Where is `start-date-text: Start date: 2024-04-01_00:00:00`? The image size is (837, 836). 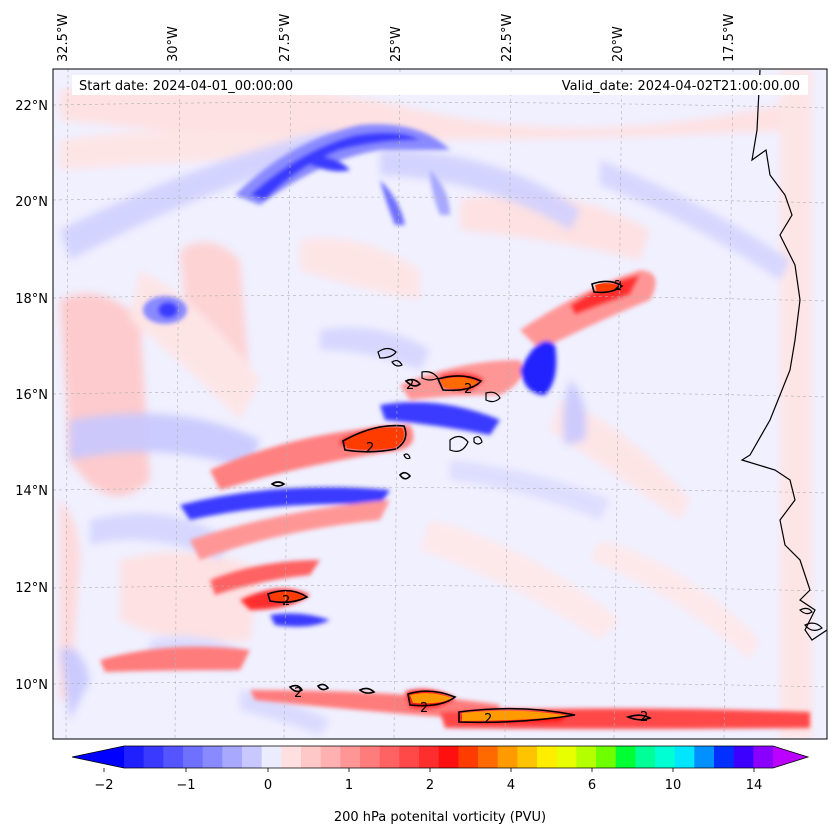 start-date-text: Start date: 2024-04-01_00:00:00 is located at coordinates (186, 86).